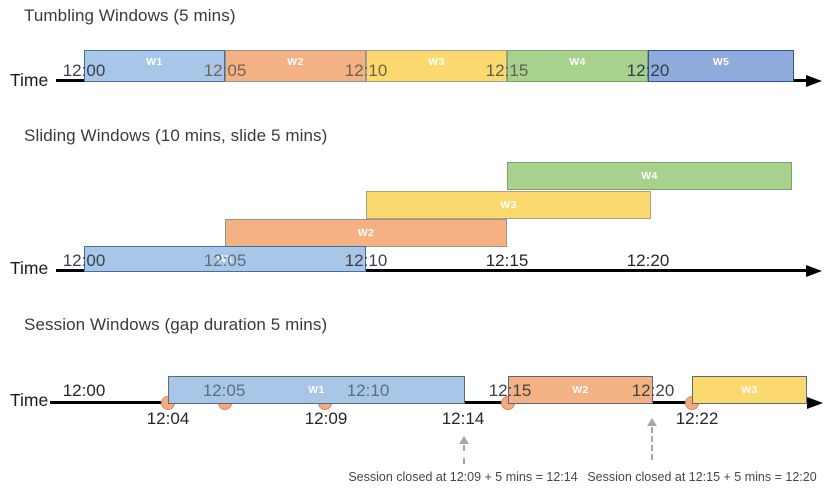 This screenshot has height=498, width=829. I want to click on session-closed-note: Session closed at 12:09 + 5 mins = 12:14, so click(463, 477).